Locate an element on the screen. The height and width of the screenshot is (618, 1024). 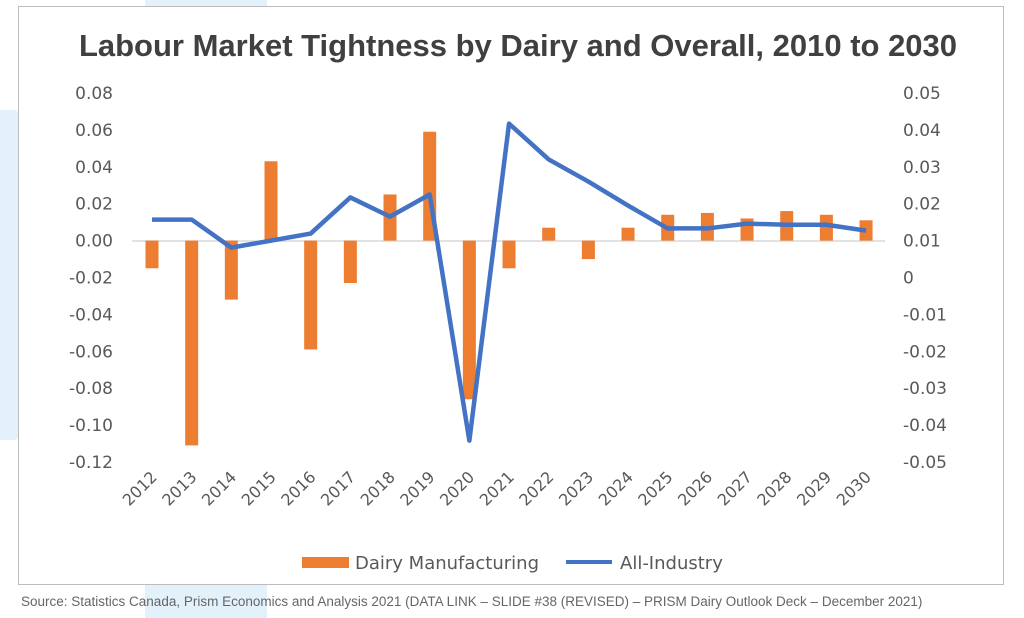
right-axis-tick-label: 0 is located at coordinates (908, 279).